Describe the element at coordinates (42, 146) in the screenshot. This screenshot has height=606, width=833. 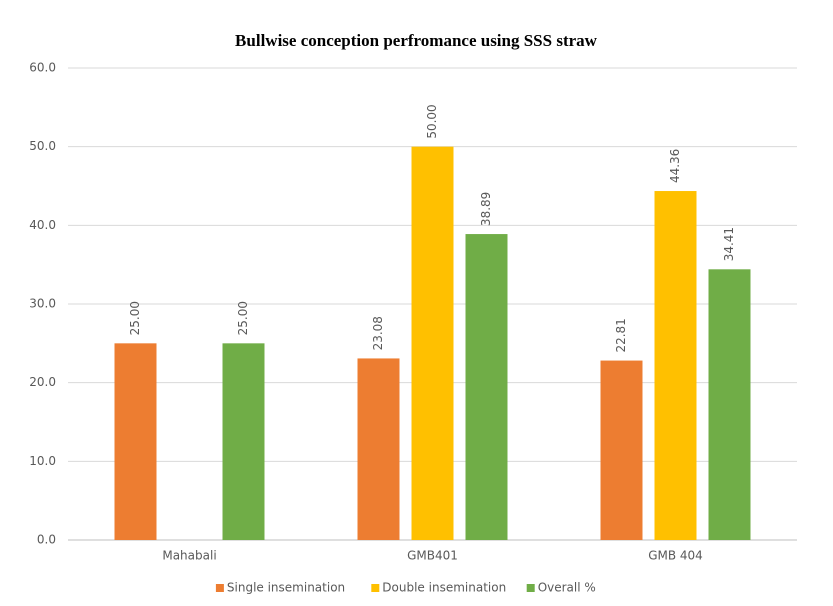
I see `y-tick-label: 50.0` at that location.